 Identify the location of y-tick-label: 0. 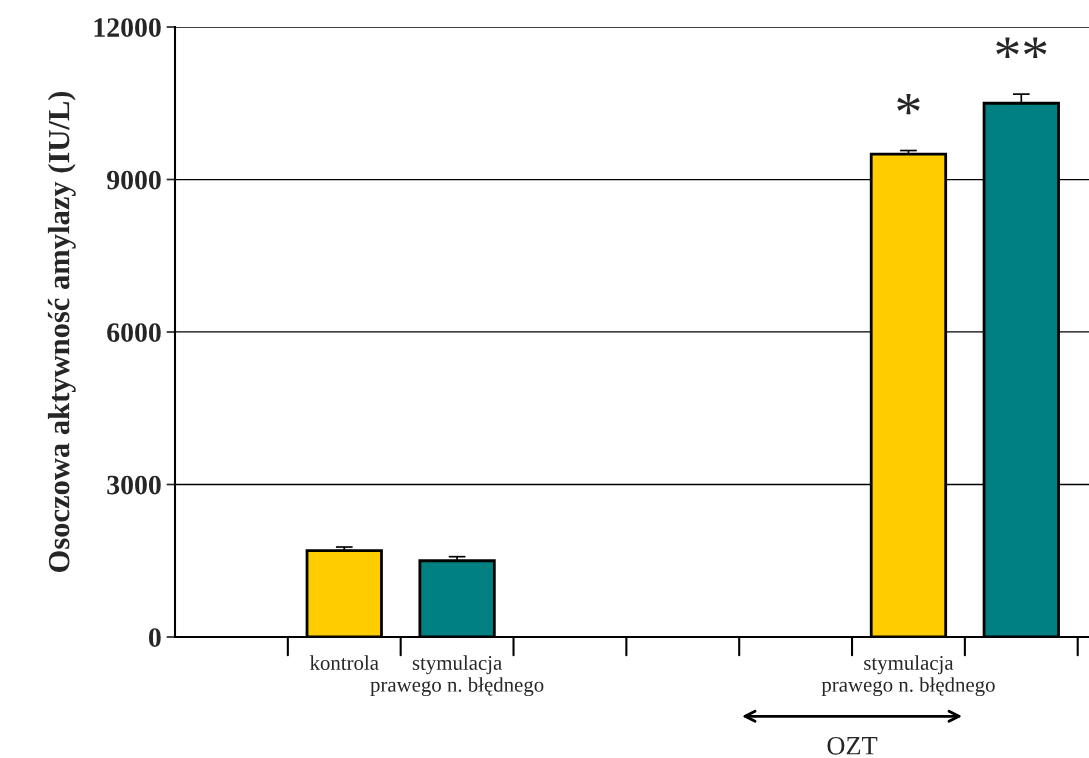
(154, 637).